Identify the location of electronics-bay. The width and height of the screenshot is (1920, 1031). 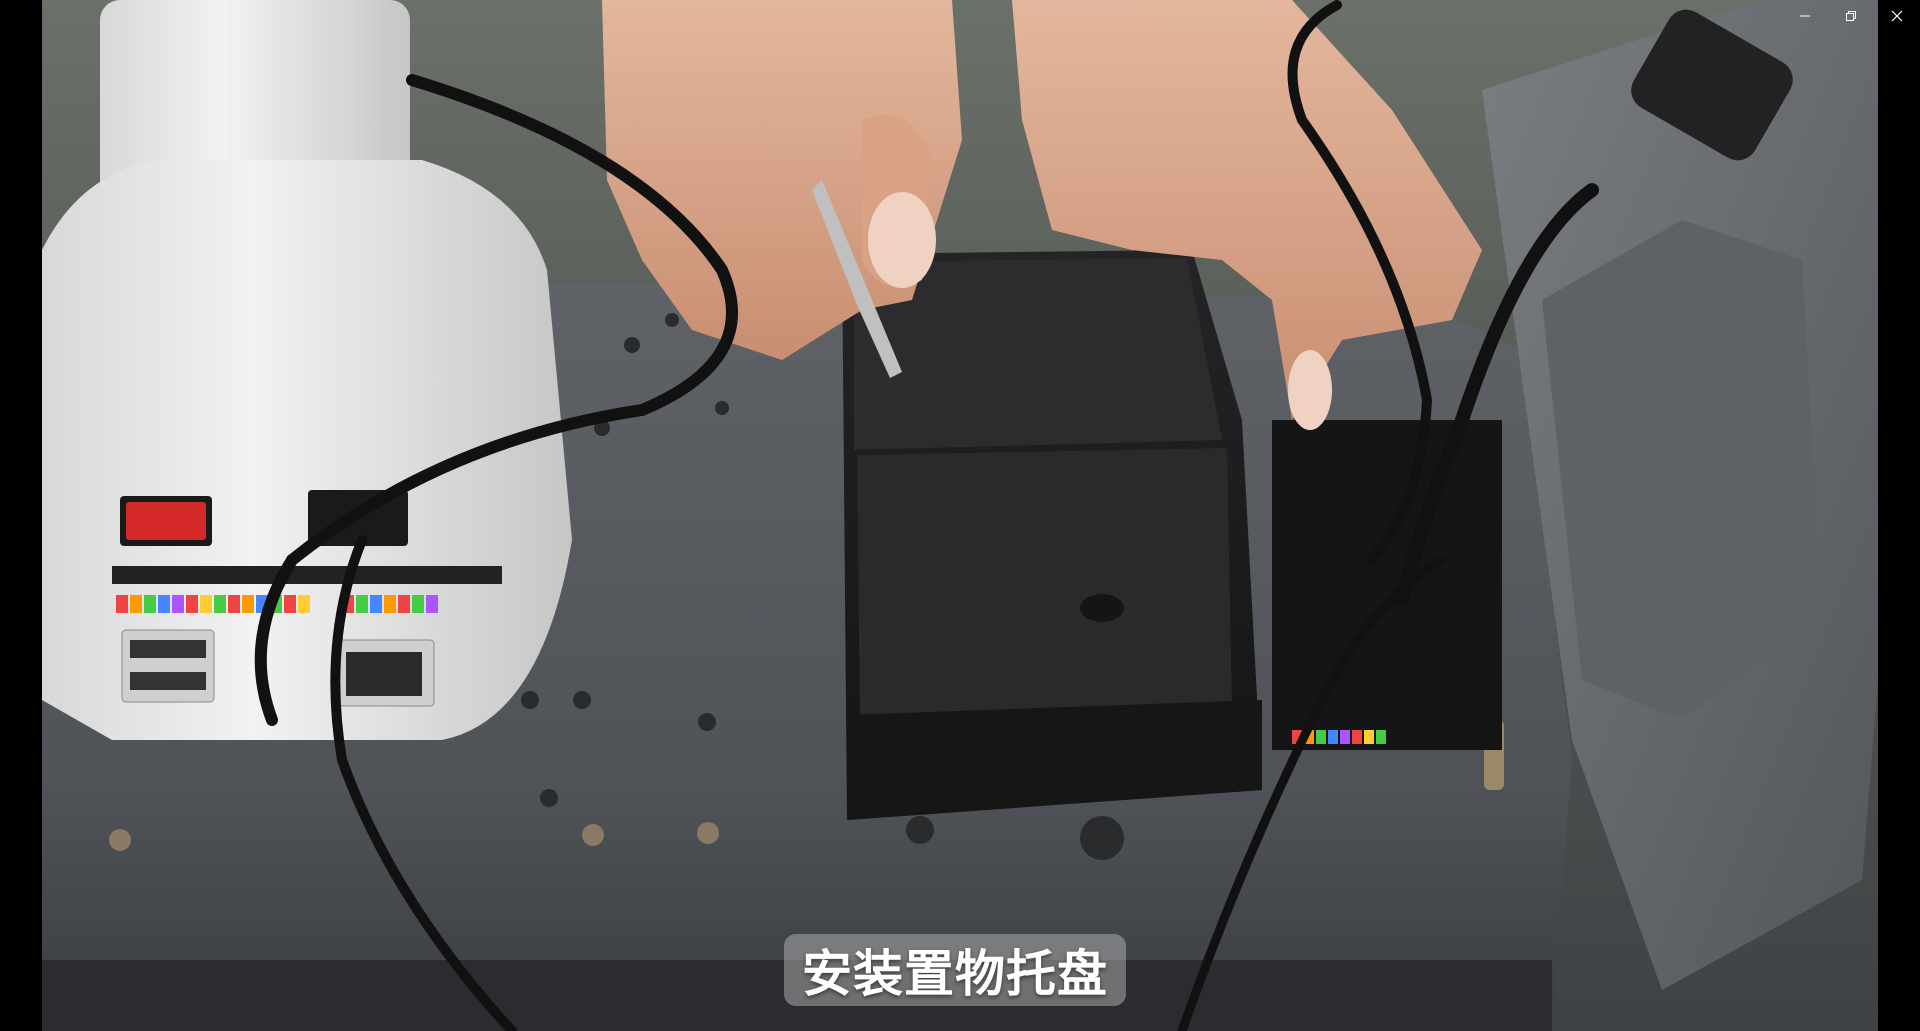
(1387, 585).